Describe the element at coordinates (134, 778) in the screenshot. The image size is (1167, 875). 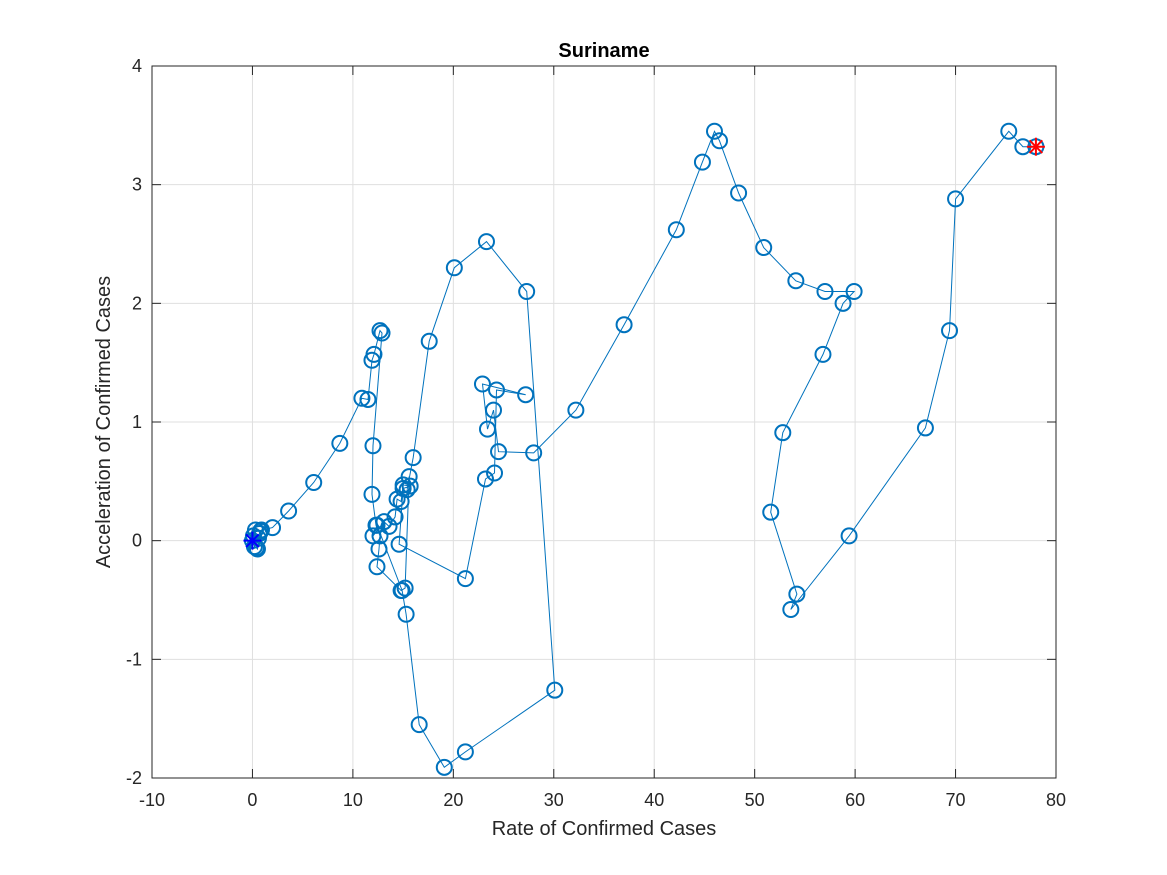
I see `y-tick-label: -2` at that location.